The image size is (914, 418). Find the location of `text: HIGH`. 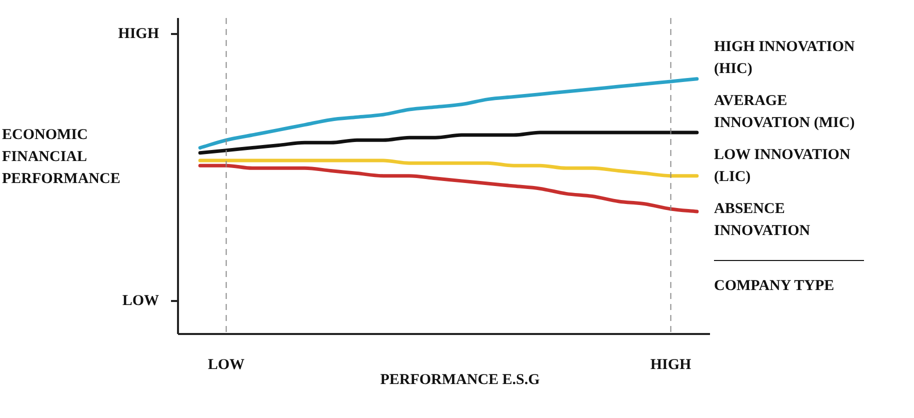

text: HIGH is located at coordinates (139, 34).